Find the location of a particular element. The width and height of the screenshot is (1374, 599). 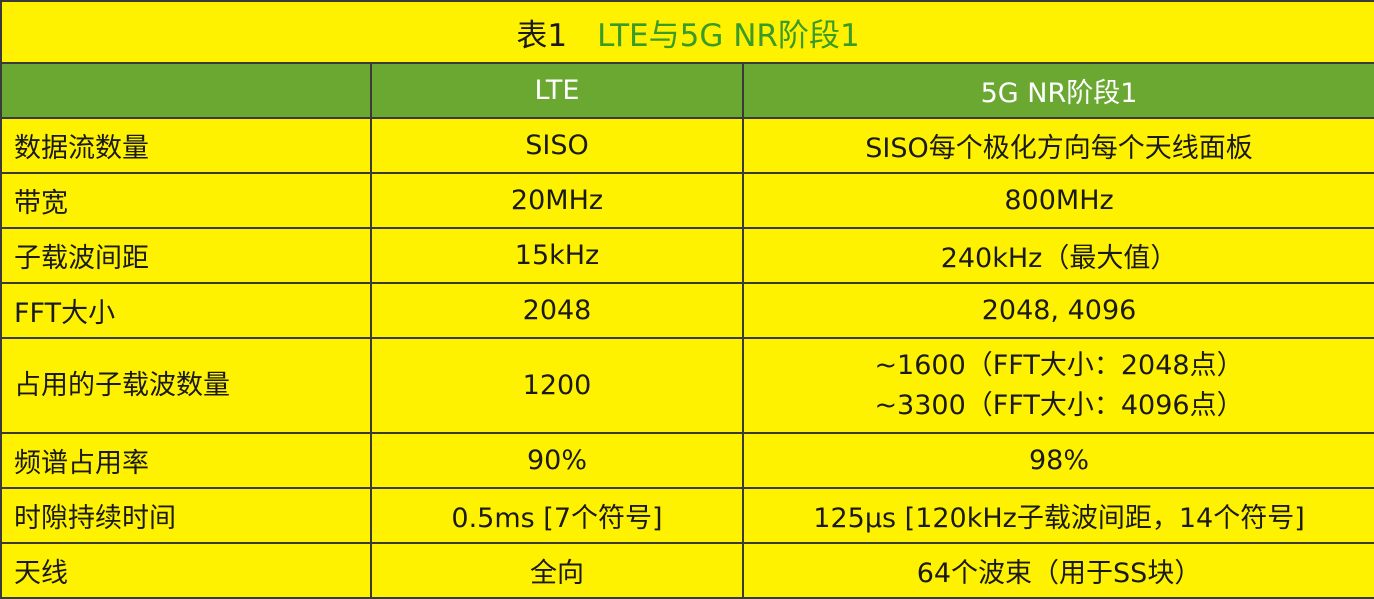

table-row: 天线 全向 64个波束（用于SS块） is located at coordinates (687, 570).